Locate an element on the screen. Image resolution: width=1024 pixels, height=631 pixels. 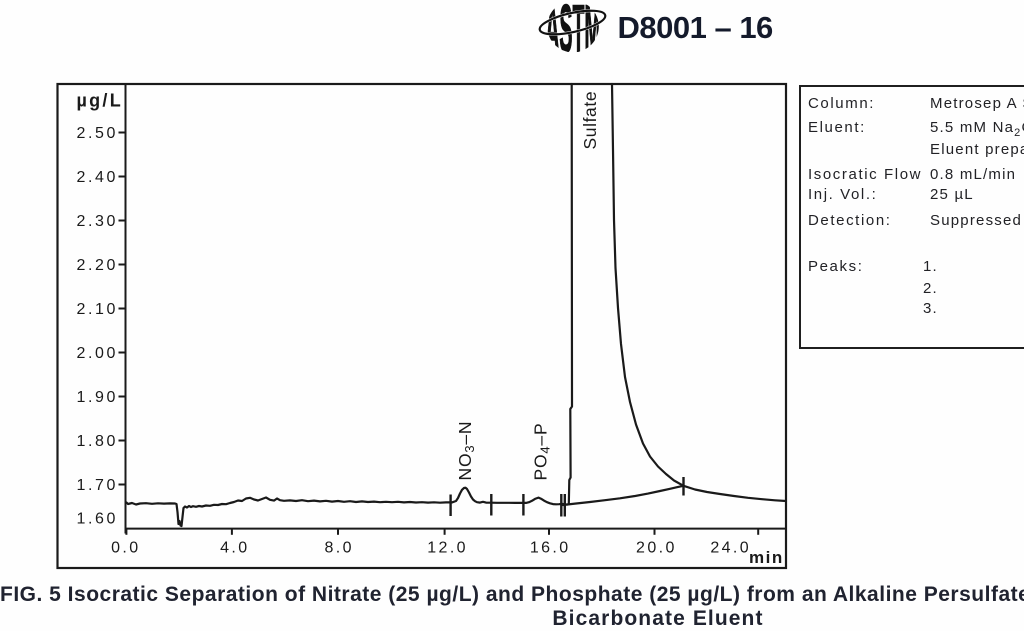
svg-text: 0.0 is located at coordinates (125, 548).